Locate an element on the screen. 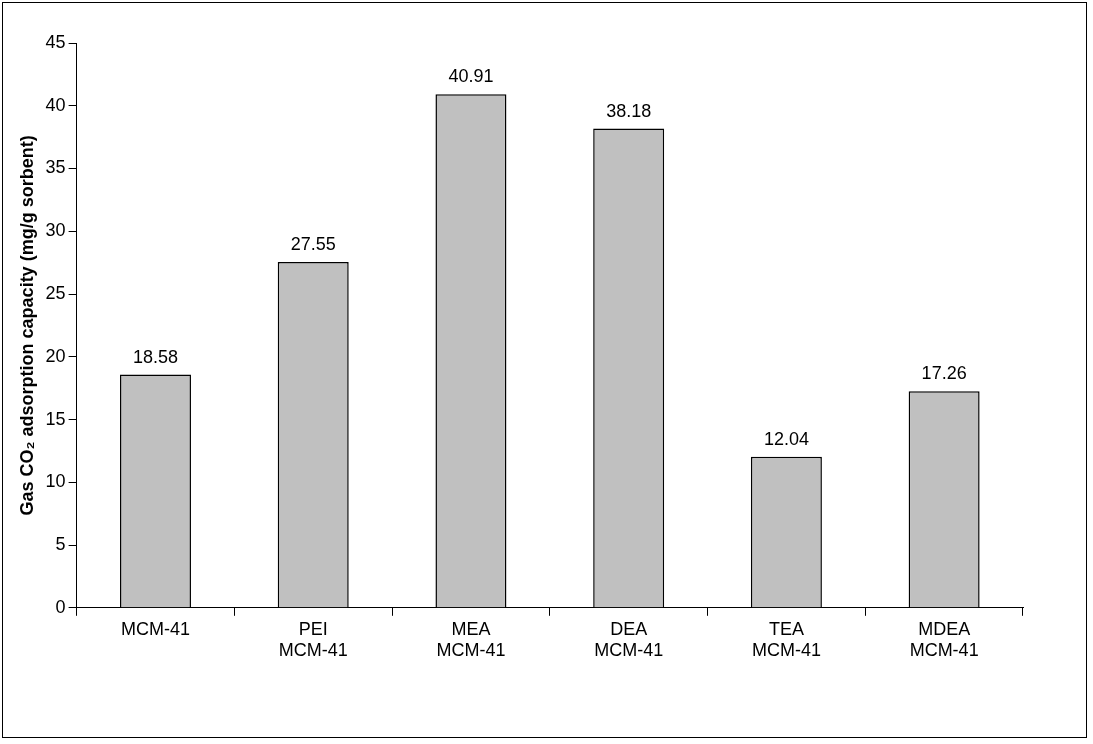 The image size is (1093, 744). x-tick-label: PEI MCM-41 is located at coordinates (313, 639).